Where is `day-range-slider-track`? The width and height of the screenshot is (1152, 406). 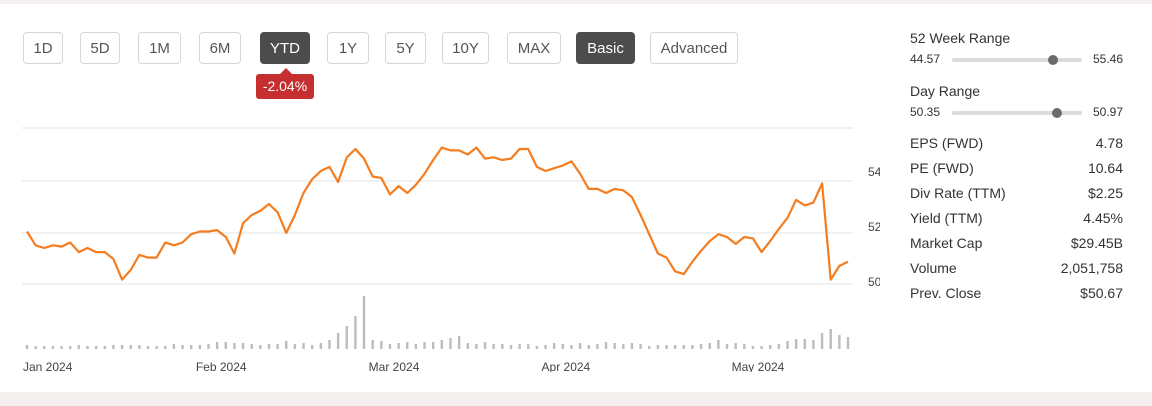
day-range-slider-track is located at coordinates (1017, 113).